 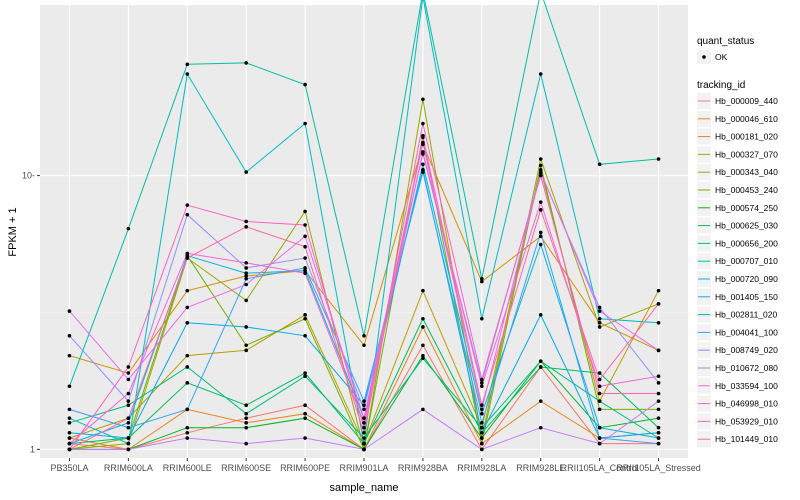 I want to click on data-point-Hb_046998_010-PB350LA, so click(x=69, y=443).